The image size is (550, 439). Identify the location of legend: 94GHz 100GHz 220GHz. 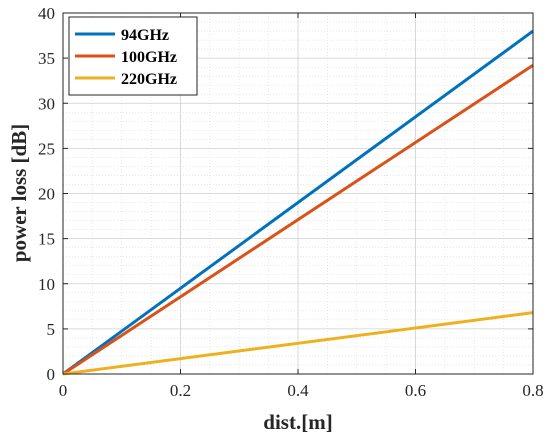
(133, 56).